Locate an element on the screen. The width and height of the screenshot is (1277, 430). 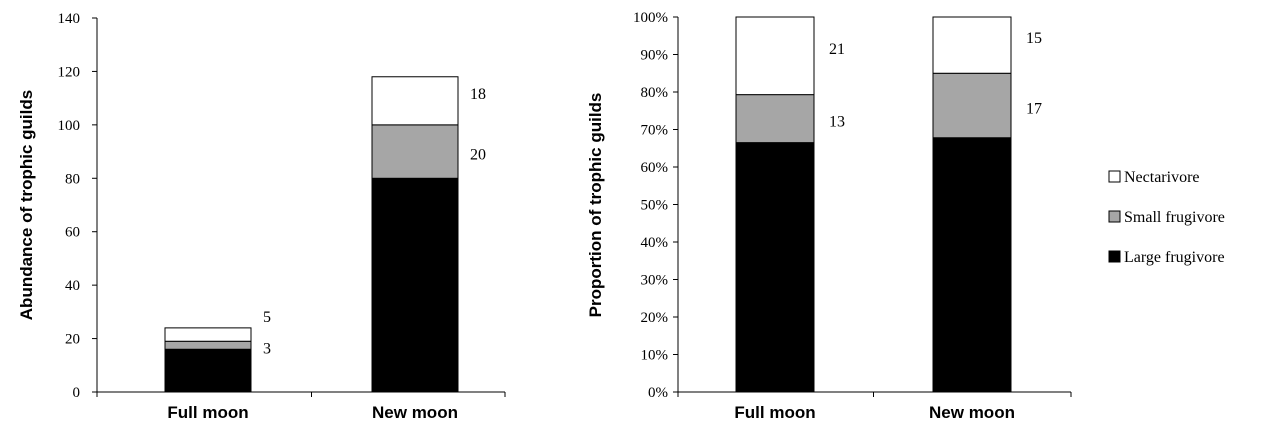
y-tick-label: 50% is located at coordinates (655, 206).